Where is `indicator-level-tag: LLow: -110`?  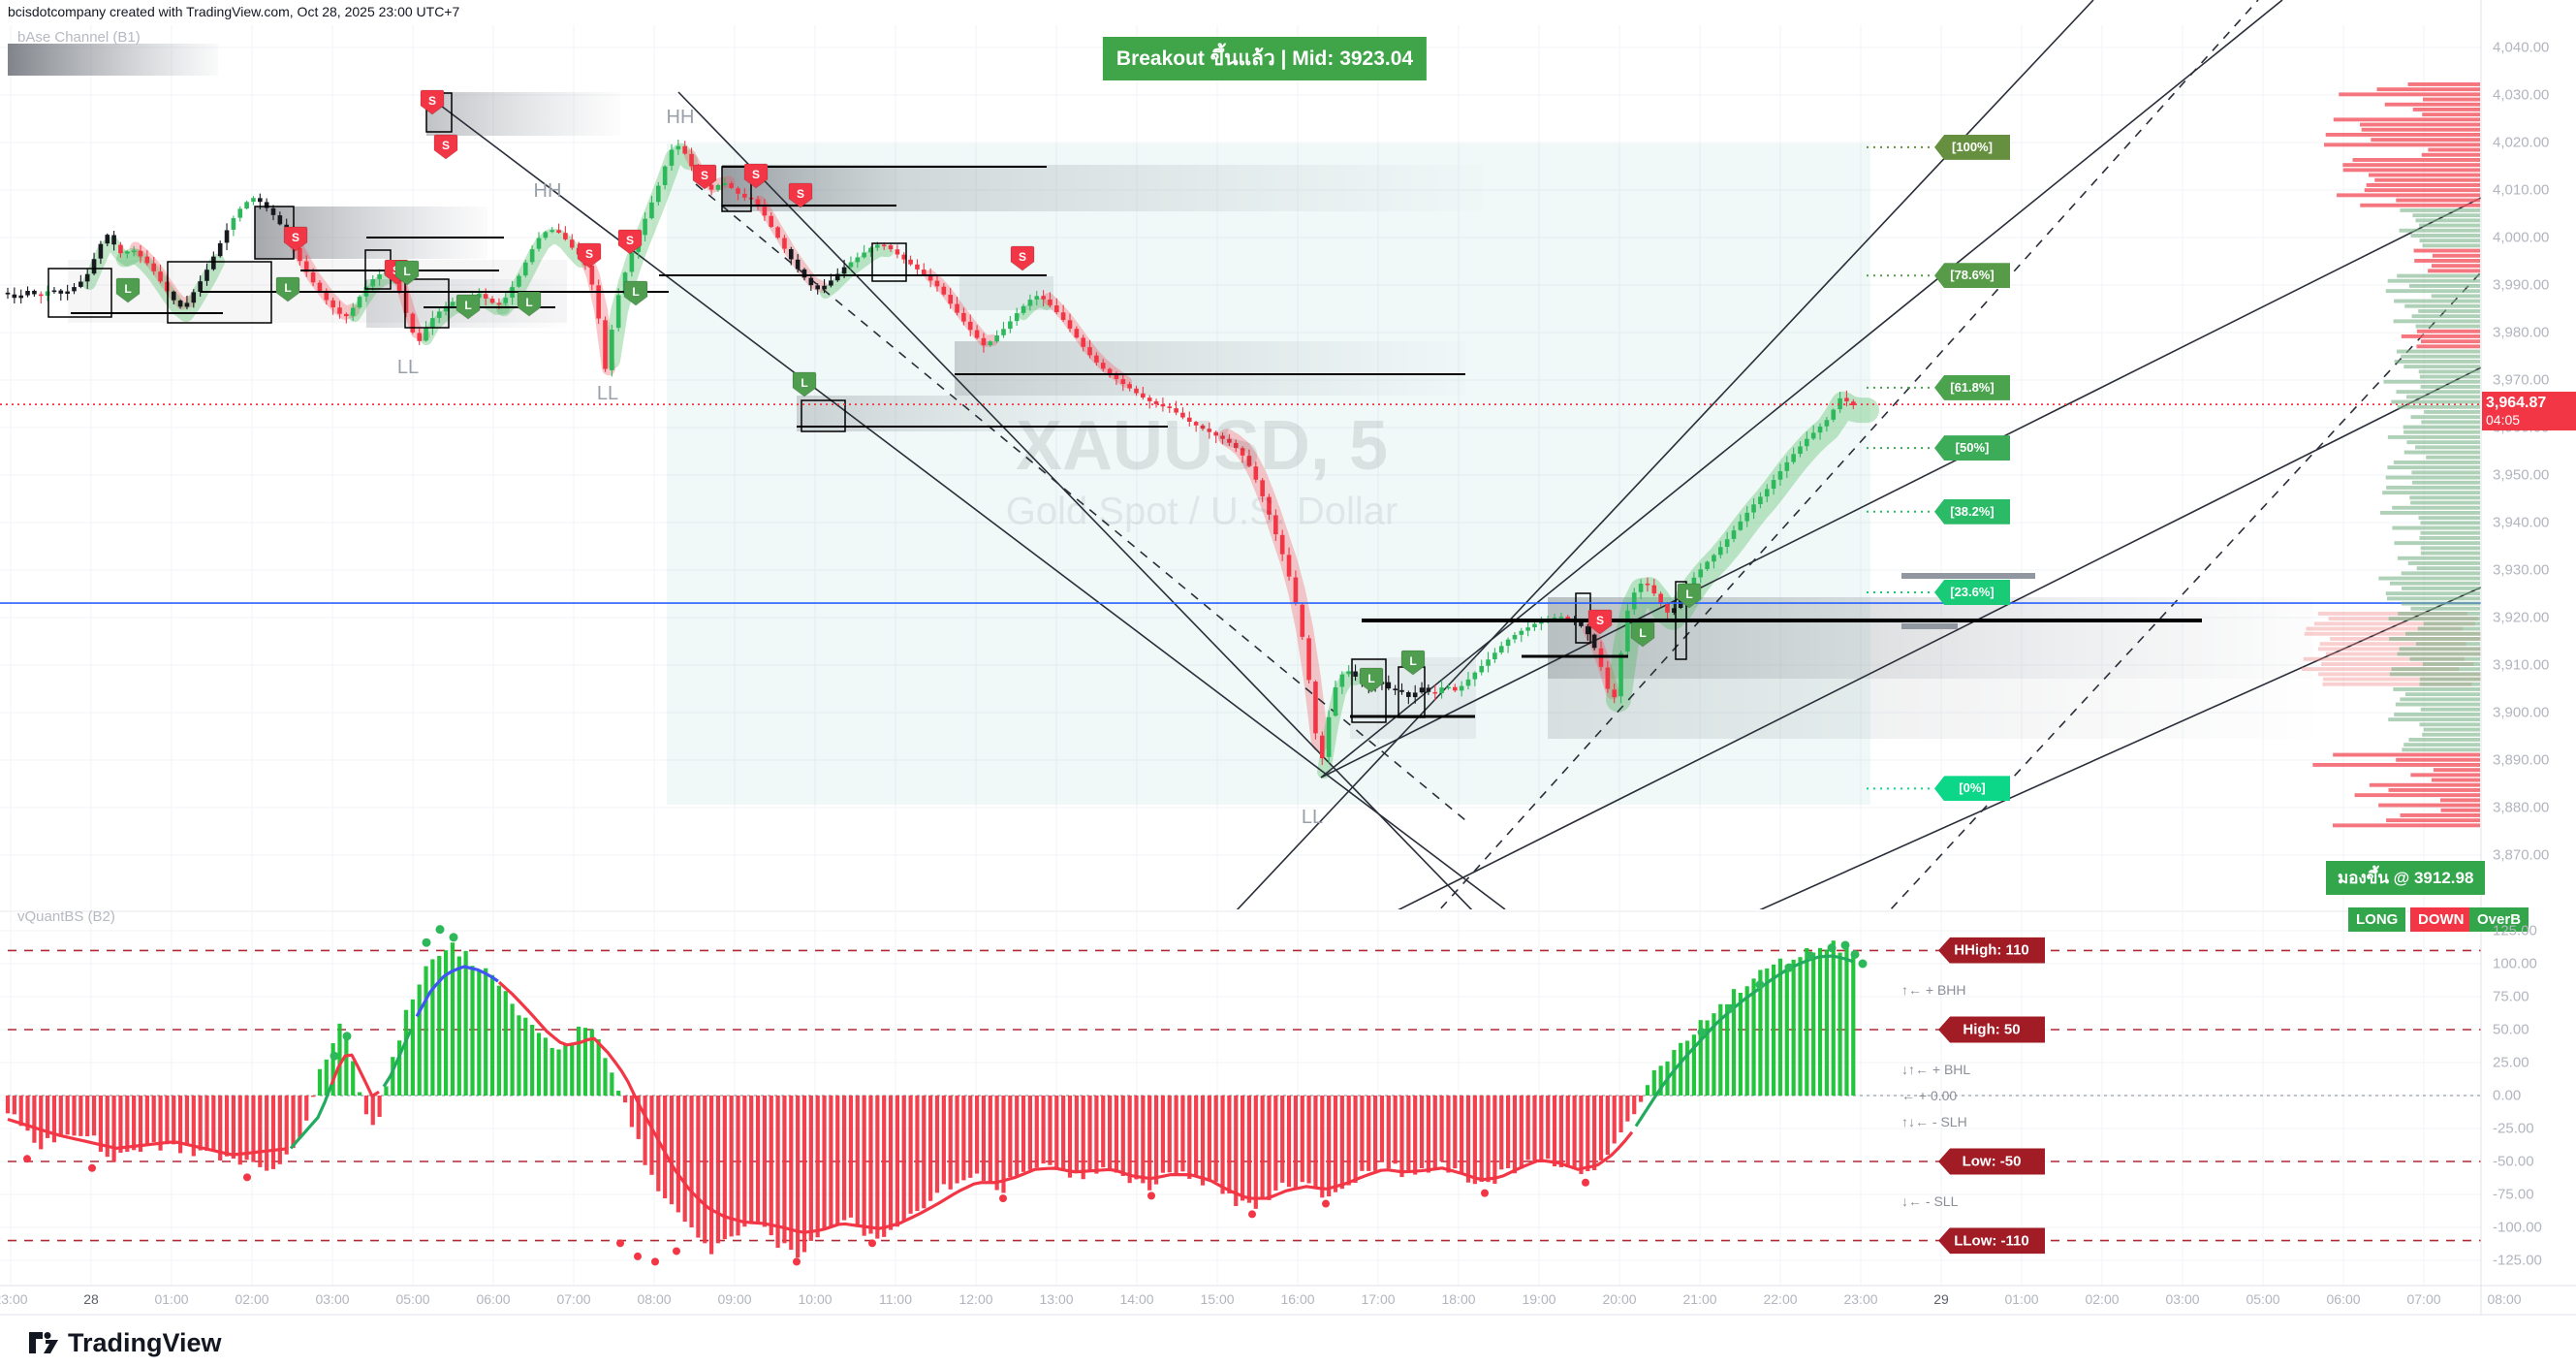 indicator-level-tag: LLow: -110 is located at coordinates (1991, 1241).